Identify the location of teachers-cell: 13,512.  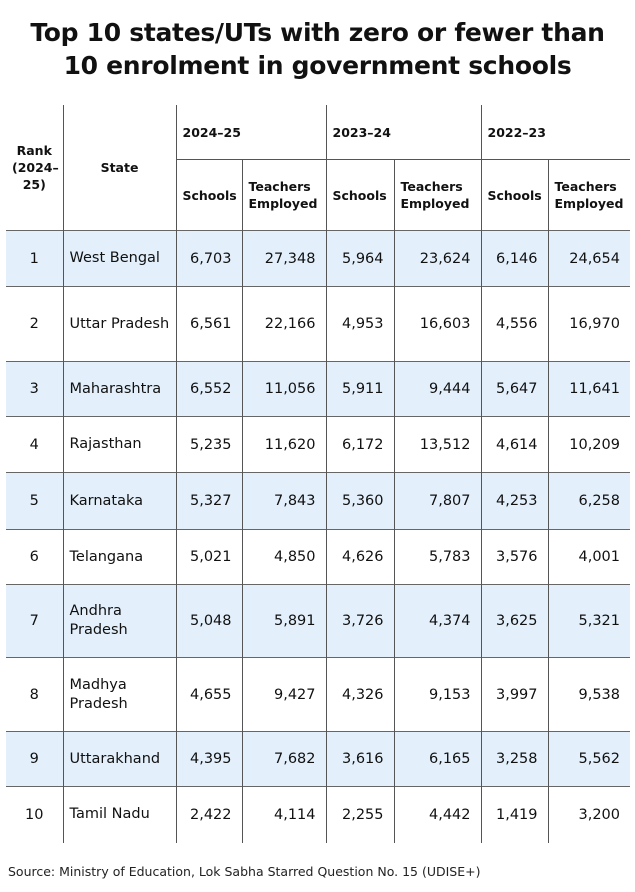
(437, 444).